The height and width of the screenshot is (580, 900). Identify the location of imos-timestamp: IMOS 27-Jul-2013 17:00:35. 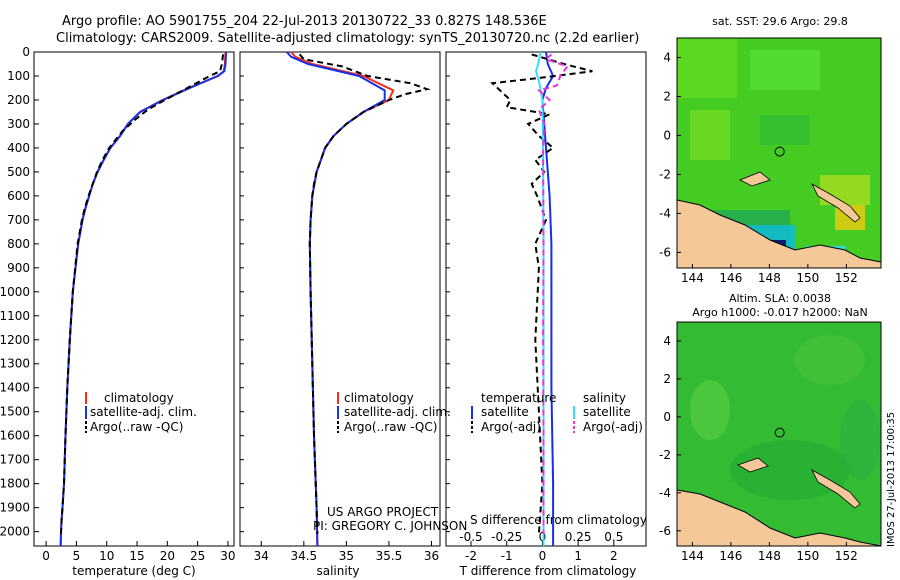
(891, 479).